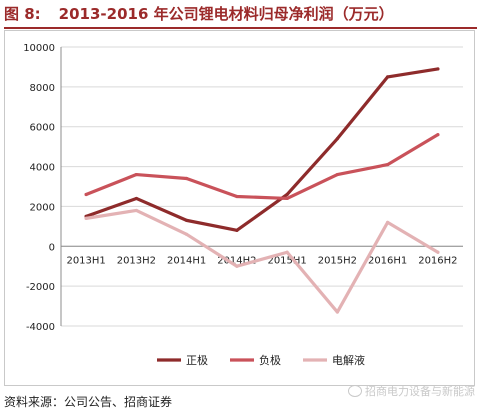 The height and width of the screenshot is (415, 481). Describe the element at coordinates (88, 402) in the screenshot. I see `source-note: 资料来源：公司公告、招商证券` at that location.